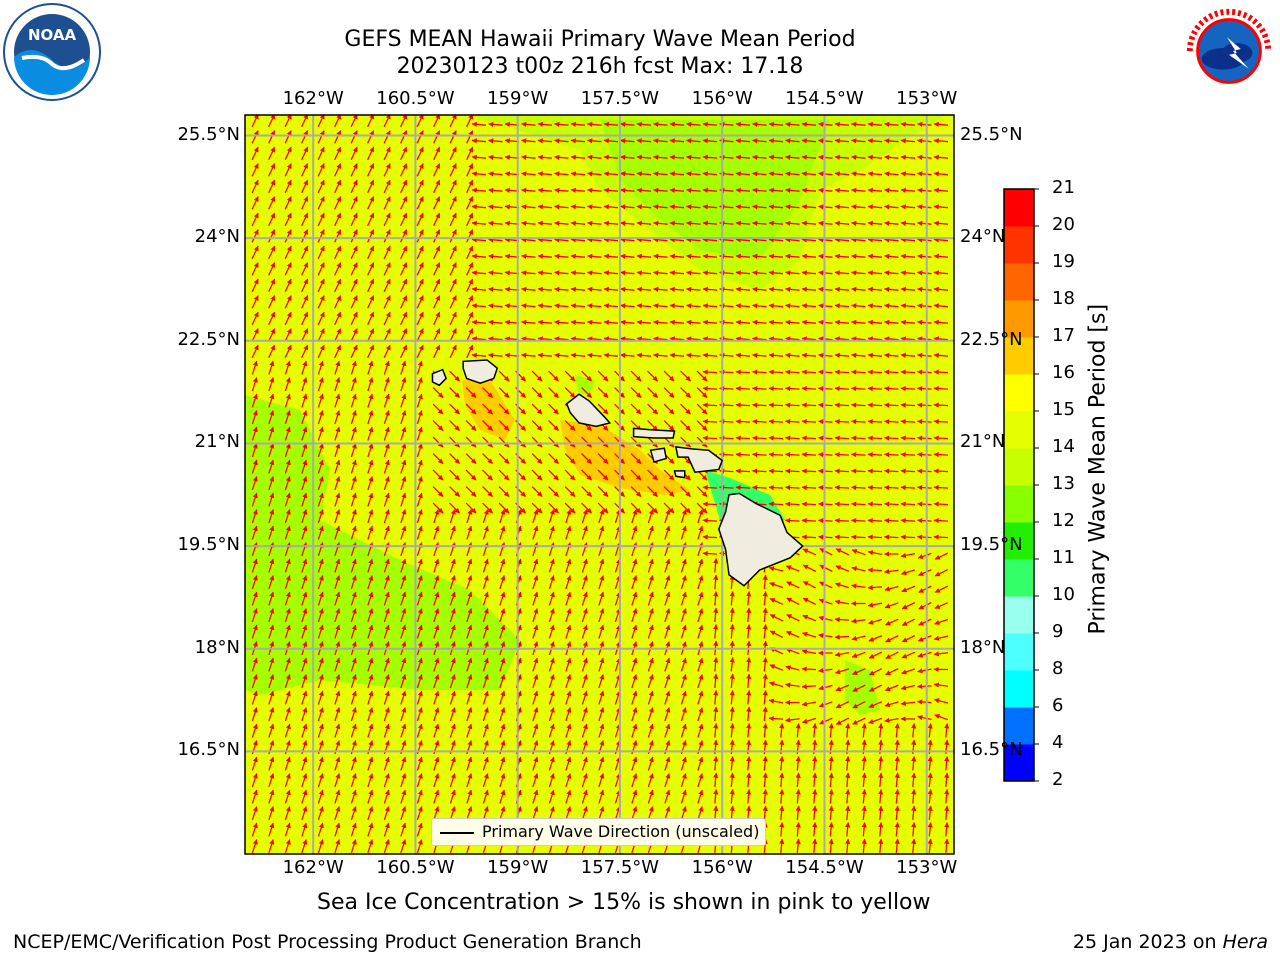  What do you see at coordinates (983, 647) in the screenshot?
I see `lat-label-right: 18°N` at bounding box center [983, 647].